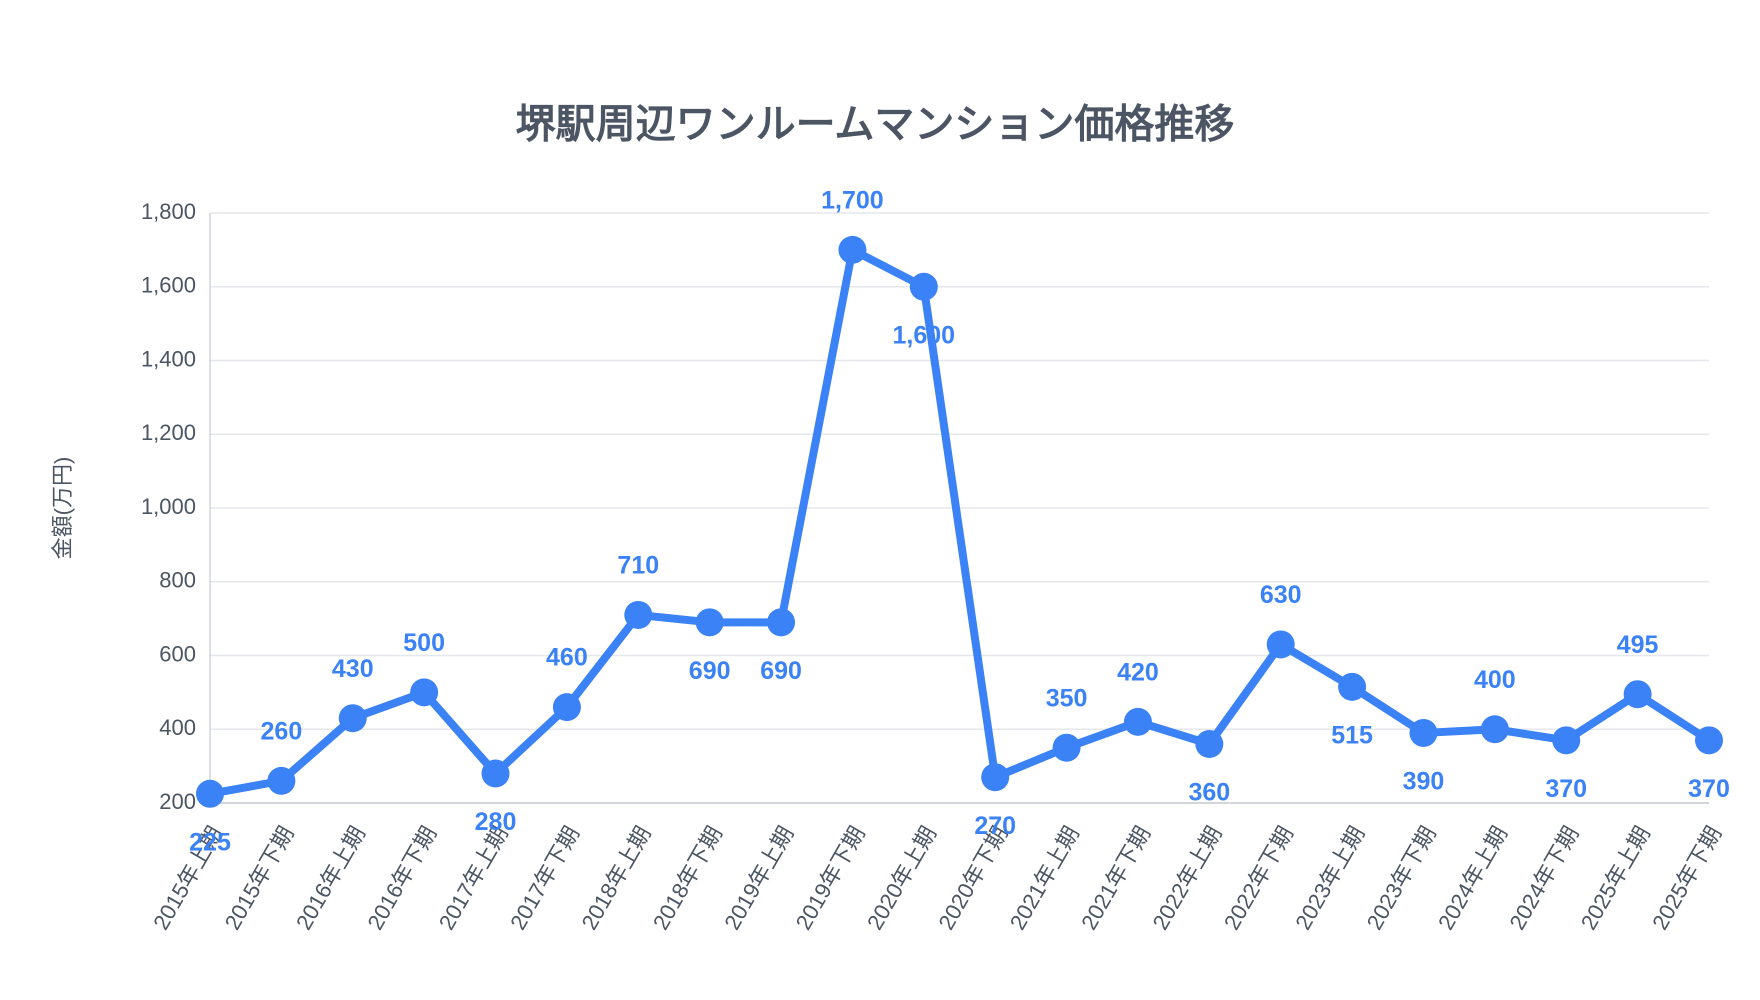 Image resolution: width=1760 pixels, height=1000 pixels. Describe the element at coordinates (1044, 878) in the screenshot. I see `x-tick-label: 2021年上期` at that location.